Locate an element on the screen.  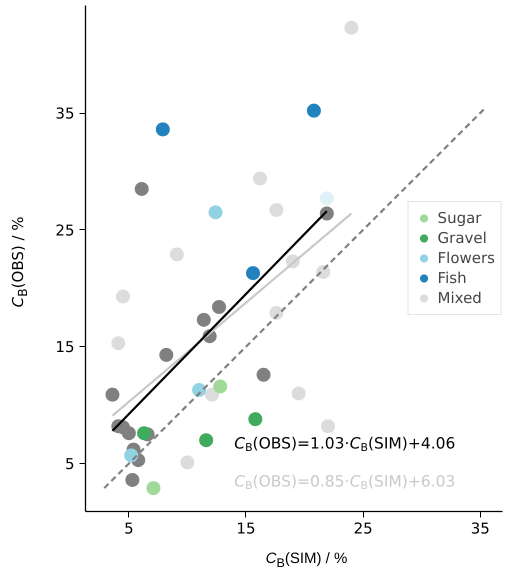
legend-label: Fish is located at coordinates (452, 278).